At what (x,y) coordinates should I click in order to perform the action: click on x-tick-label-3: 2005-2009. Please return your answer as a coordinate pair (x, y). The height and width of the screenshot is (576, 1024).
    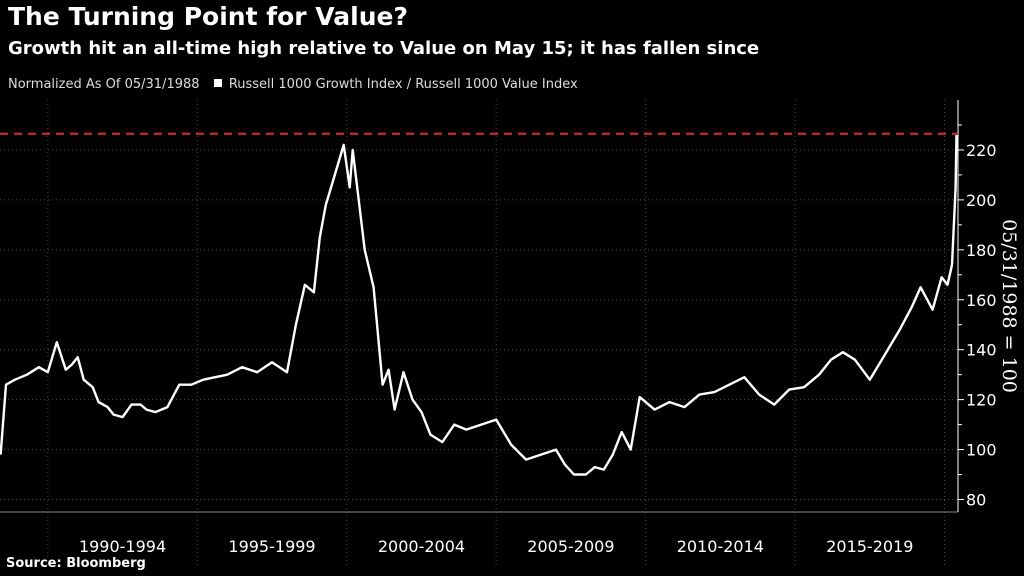
    Looking at the image, I should click on (570, 546).